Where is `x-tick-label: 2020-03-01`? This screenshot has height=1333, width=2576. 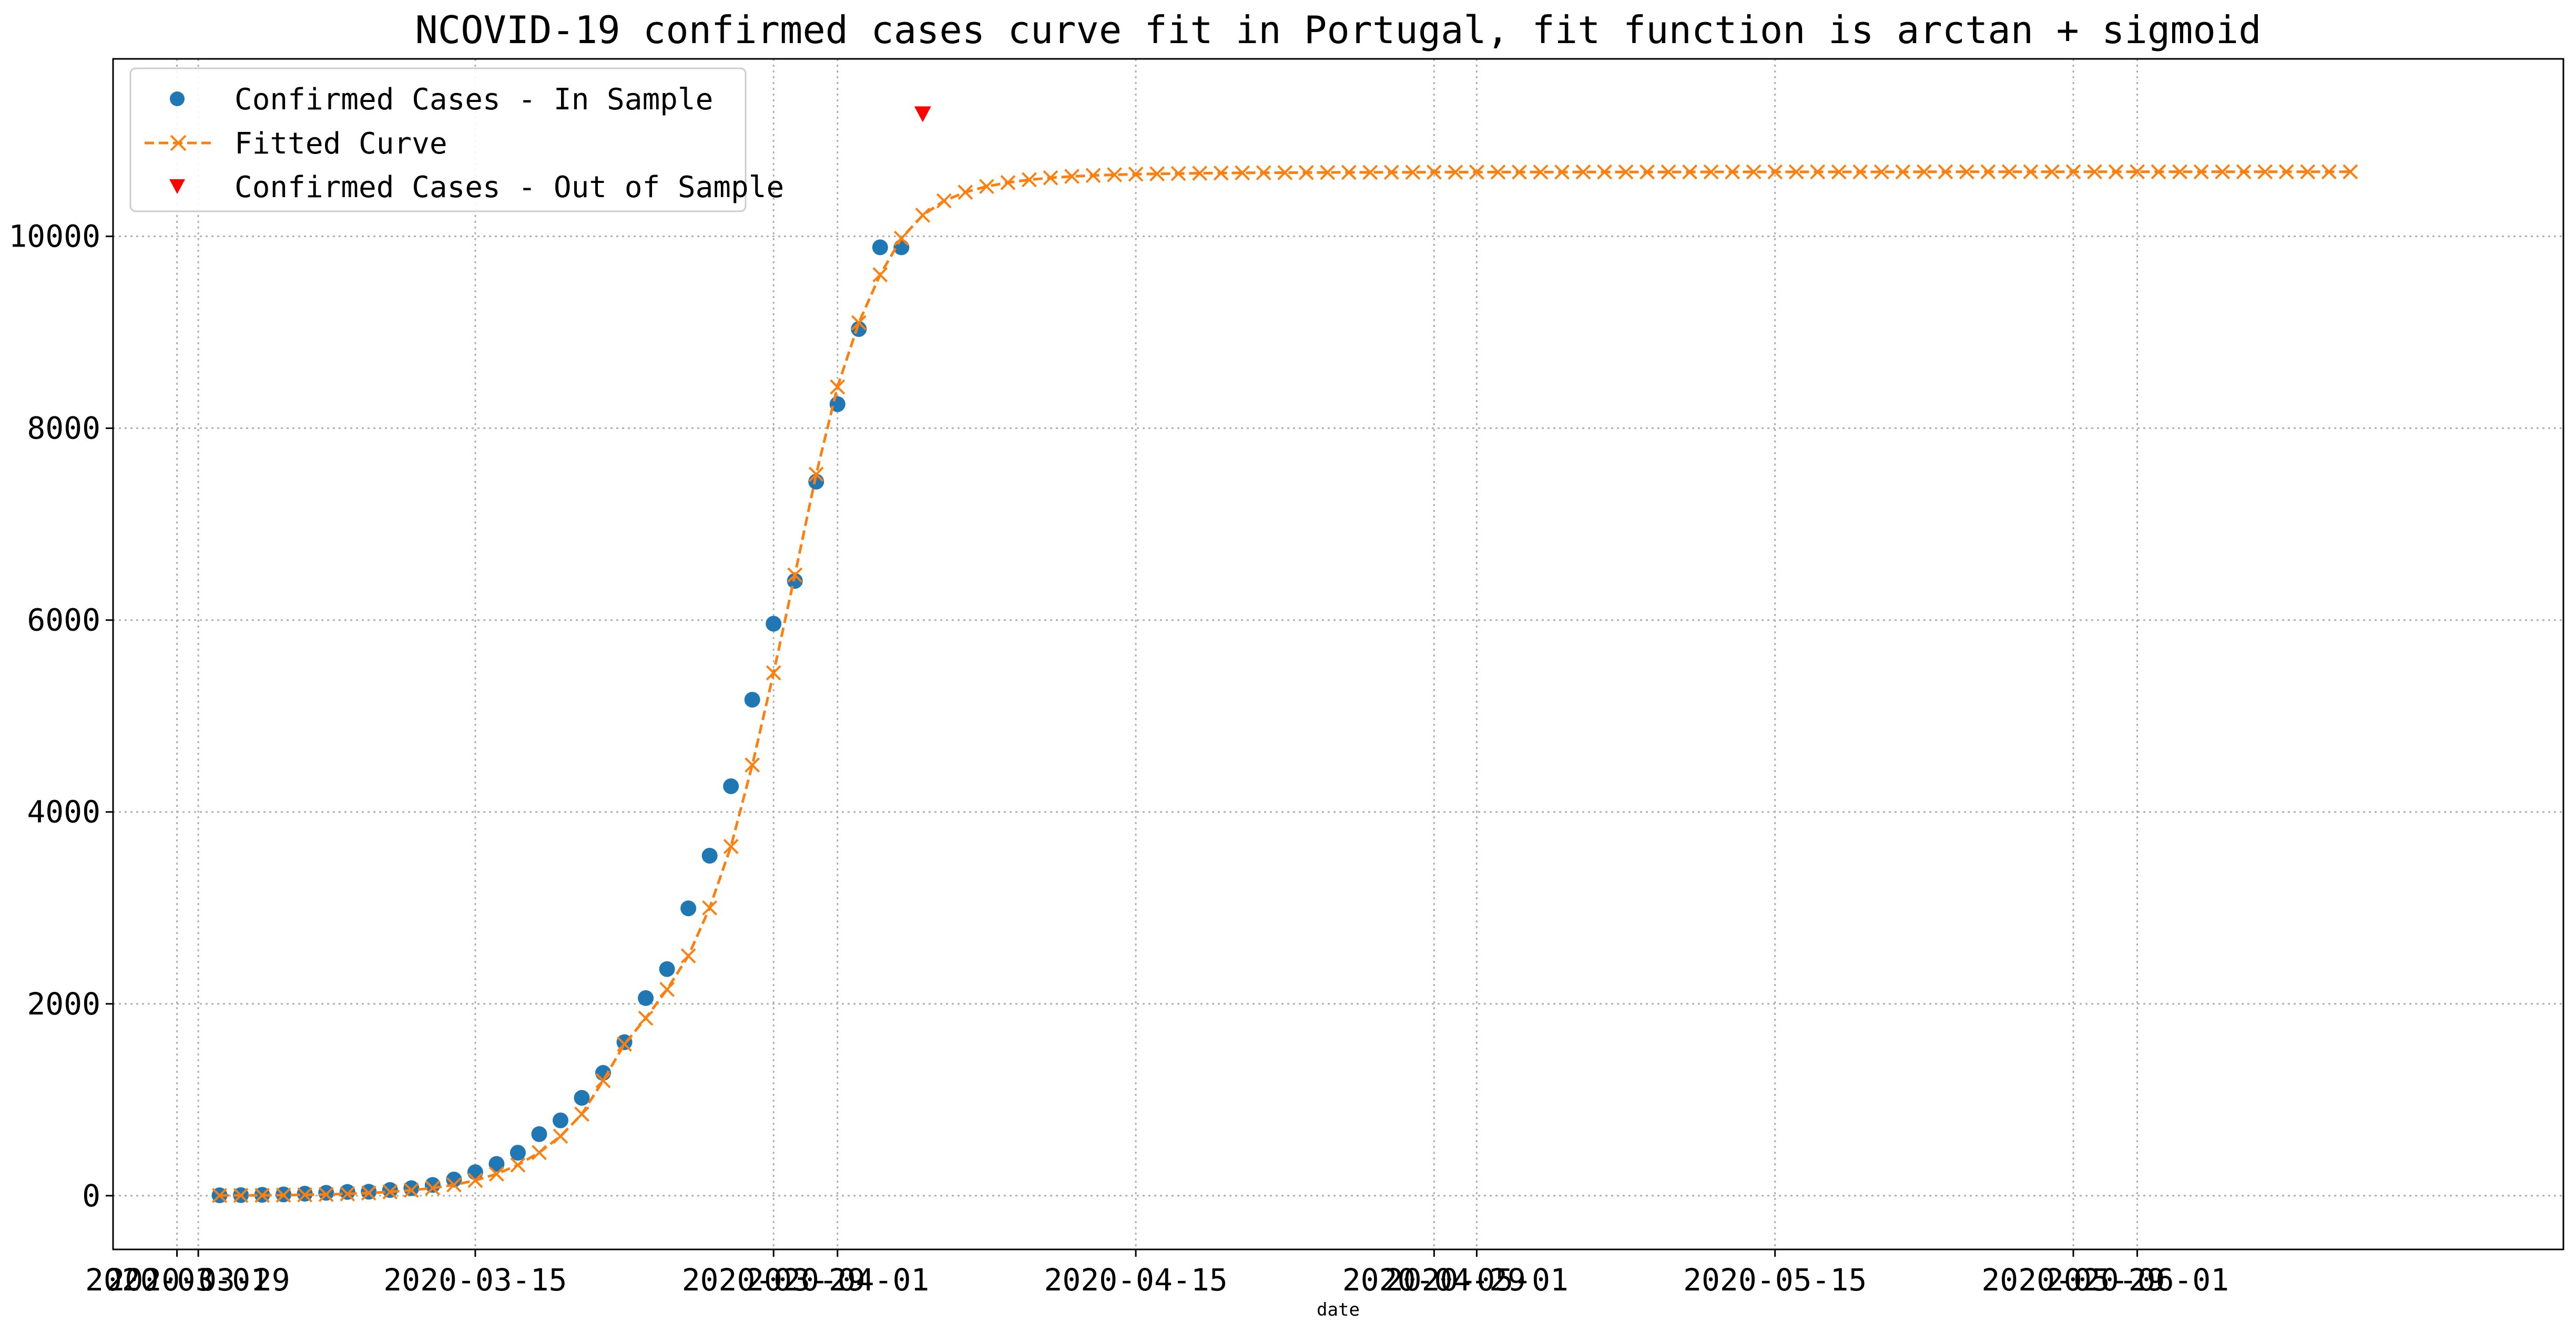 x-tick-label: 2020-03-01 is located at coordinates (177, 1280).